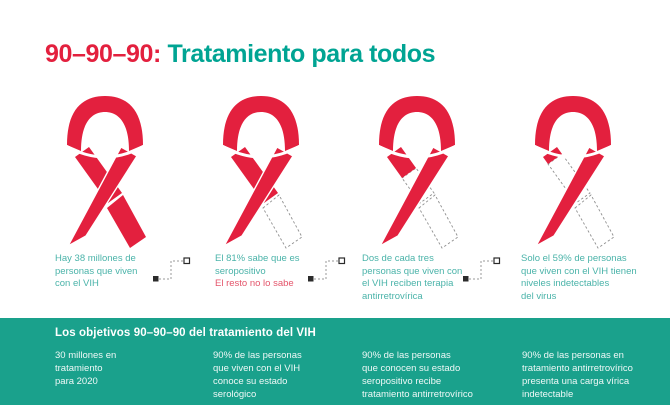 Image resolution: width=670 pixels, height=405 pixels. Describe the element at coordinates (298, 54) in the screenshot. I see `page-title-text: Tratamiento para todos` at that location.